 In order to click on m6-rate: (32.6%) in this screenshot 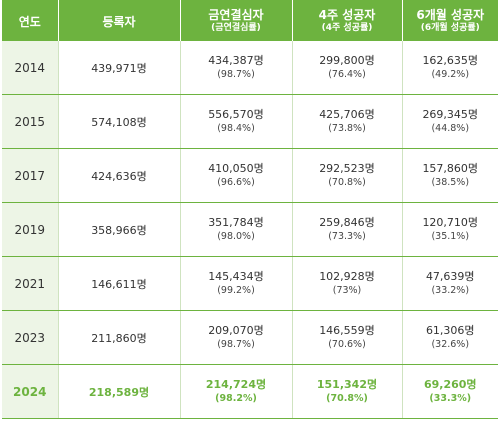, I will do `click(450, 344)`.